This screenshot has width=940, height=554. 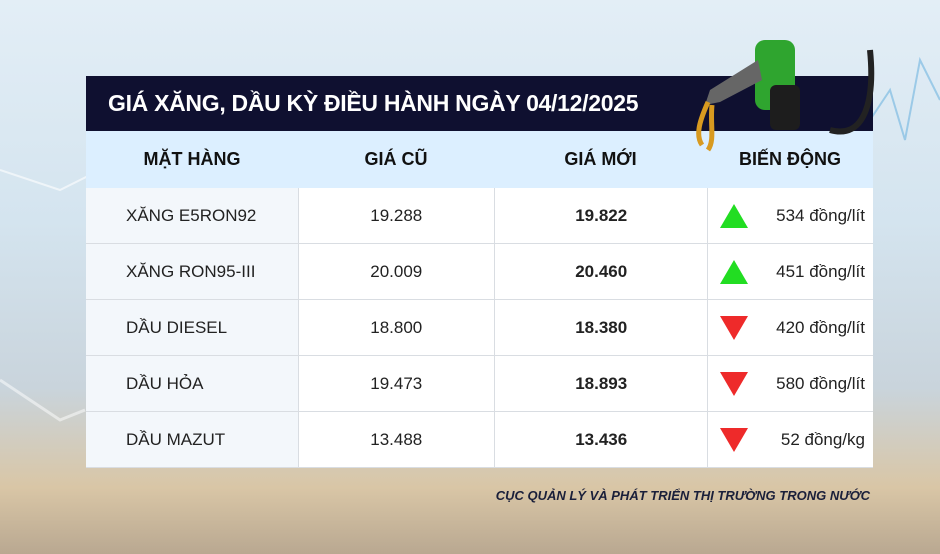 What do you see at coordinates (600, 327) in the screenshot?
I see `new-price: 18.380` at bounding box center [600, 327].